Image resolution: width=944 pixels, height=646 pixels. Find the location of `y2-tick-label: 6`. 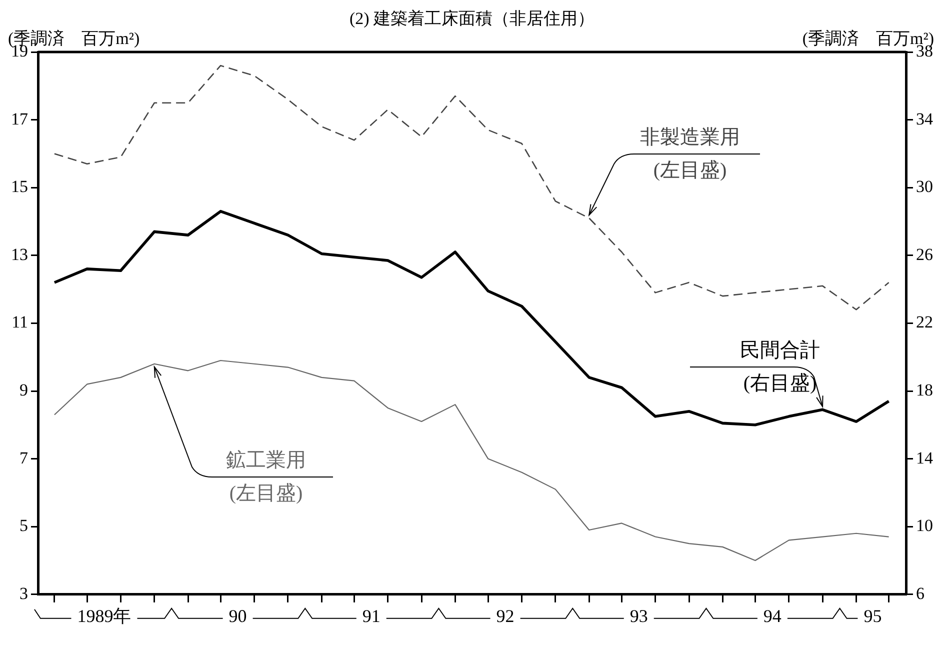

y2-tick-label: 6 is located at coordinates (920, 593).